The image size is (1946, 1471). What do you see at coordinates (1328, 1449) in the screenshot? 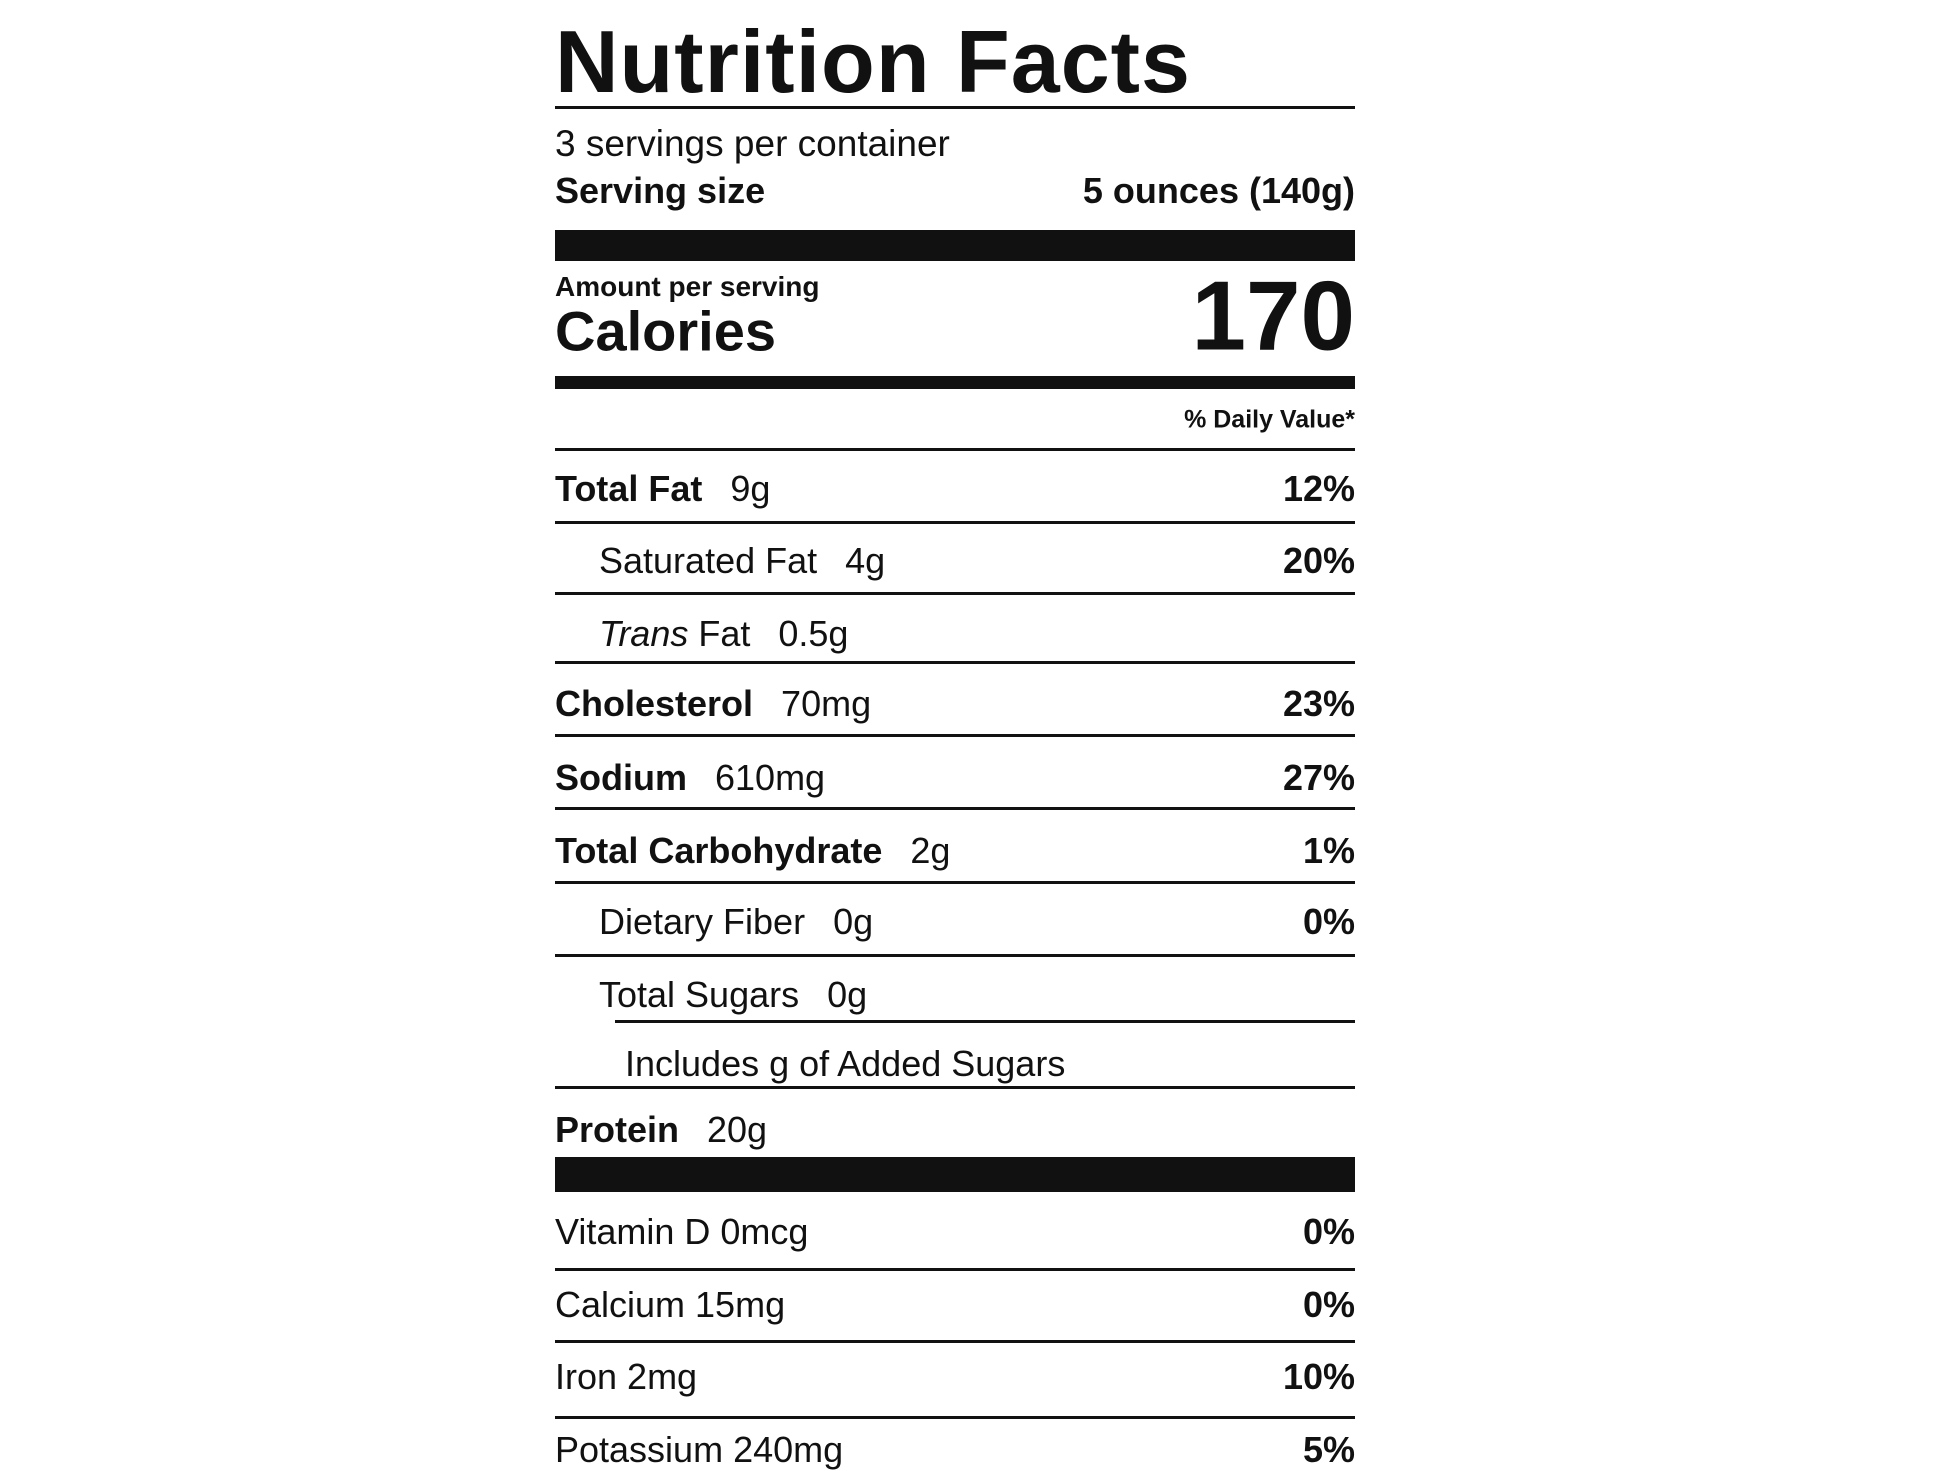
I see `daily-value: 5%` at bounding box center [1328, 1449].